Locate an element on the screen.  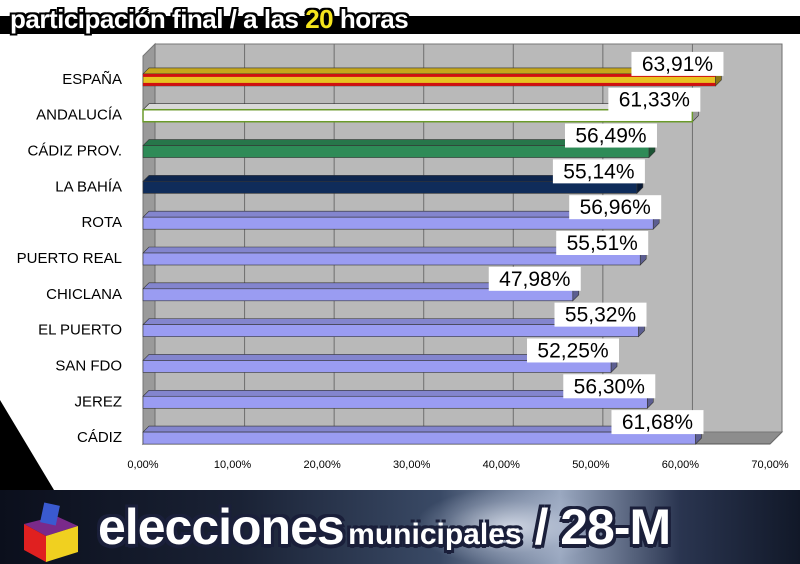
data-label: 56,96% is located at coordinates (615, 207).